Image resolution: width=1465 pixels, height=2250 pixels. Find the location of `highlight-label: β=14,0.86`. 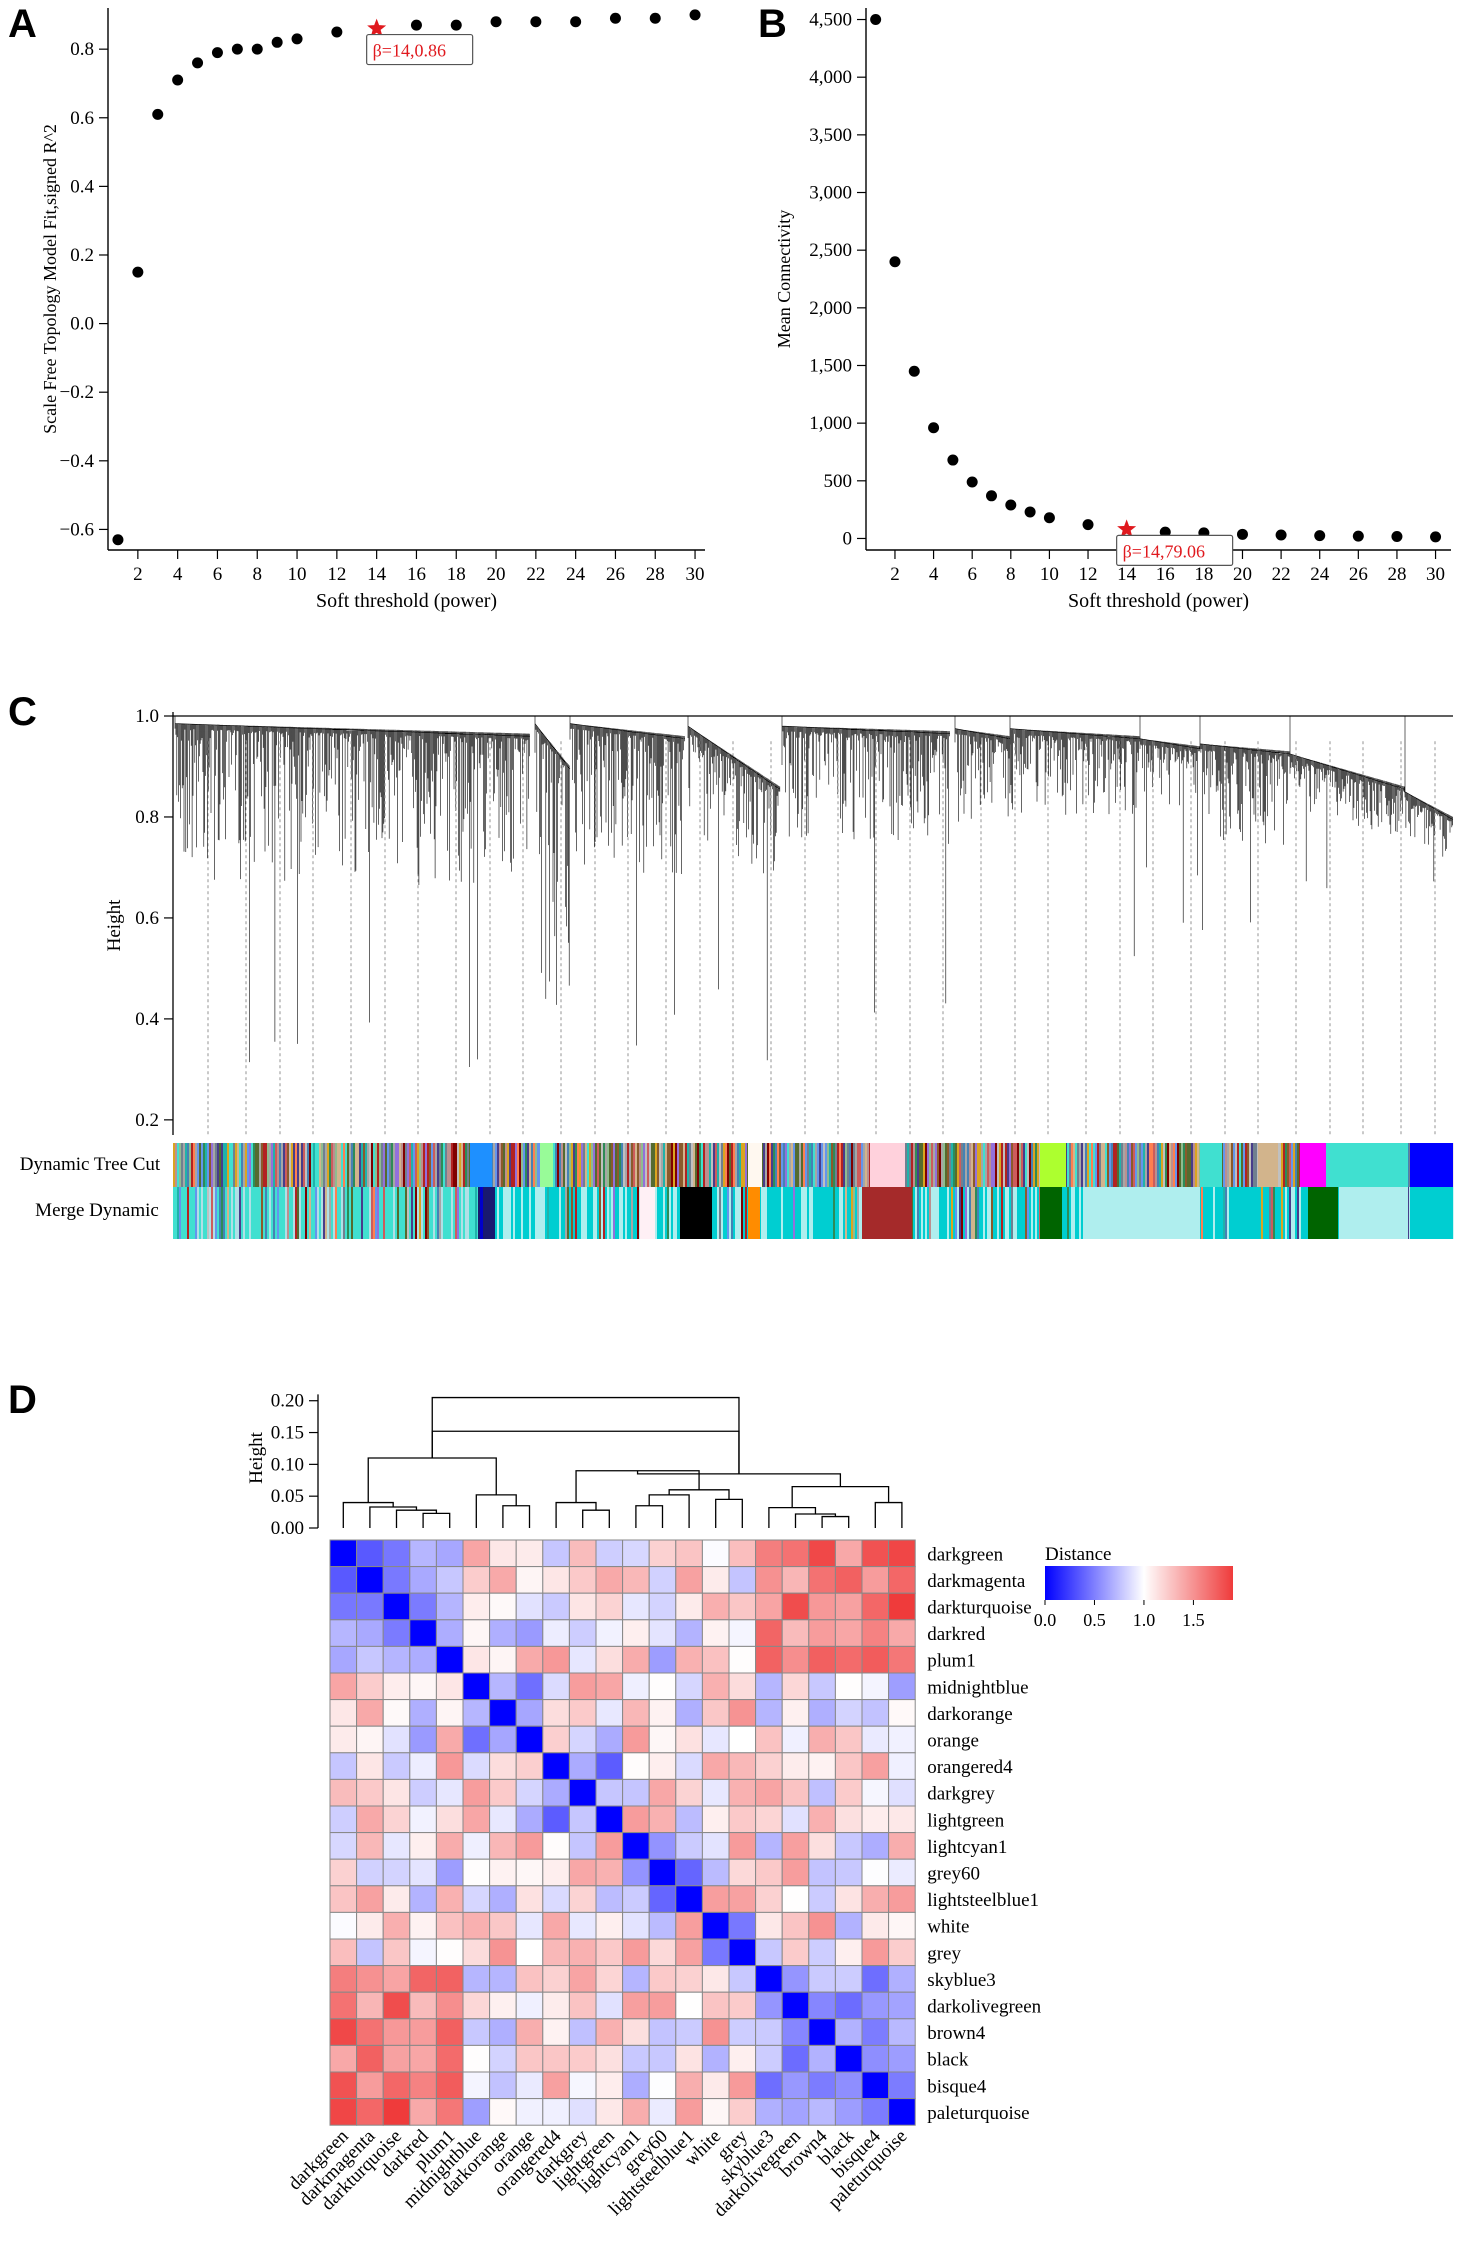

highlight-label: β=14,0.86 is located at coordinates (409, 51).